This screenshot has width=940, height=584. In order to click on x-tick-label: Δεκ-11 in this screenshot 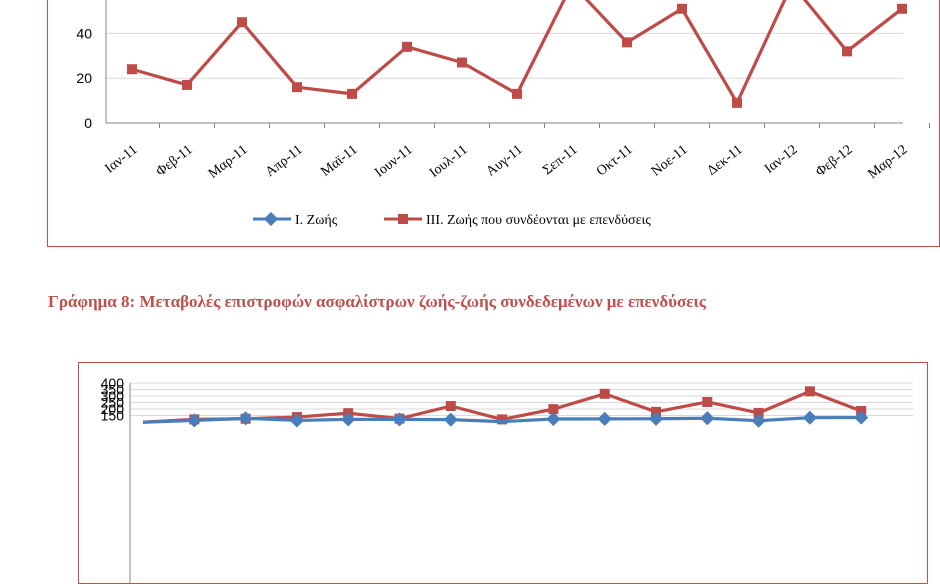, I will do `click(725, 160)`.